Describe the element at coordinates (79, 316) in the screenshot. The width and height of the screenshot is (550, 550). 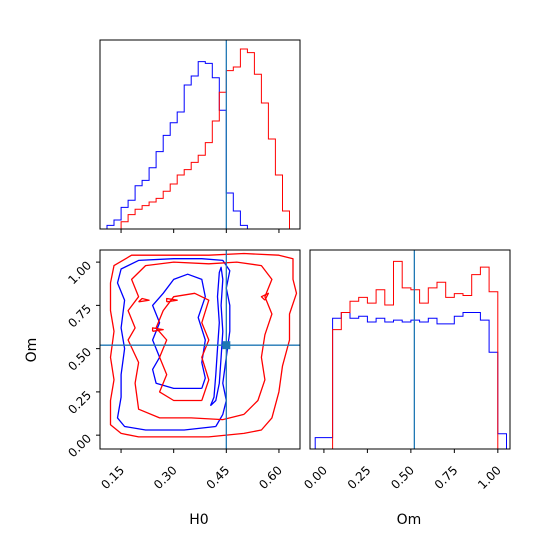
I see `om-y-tick-label-3: 0.75` at that location.